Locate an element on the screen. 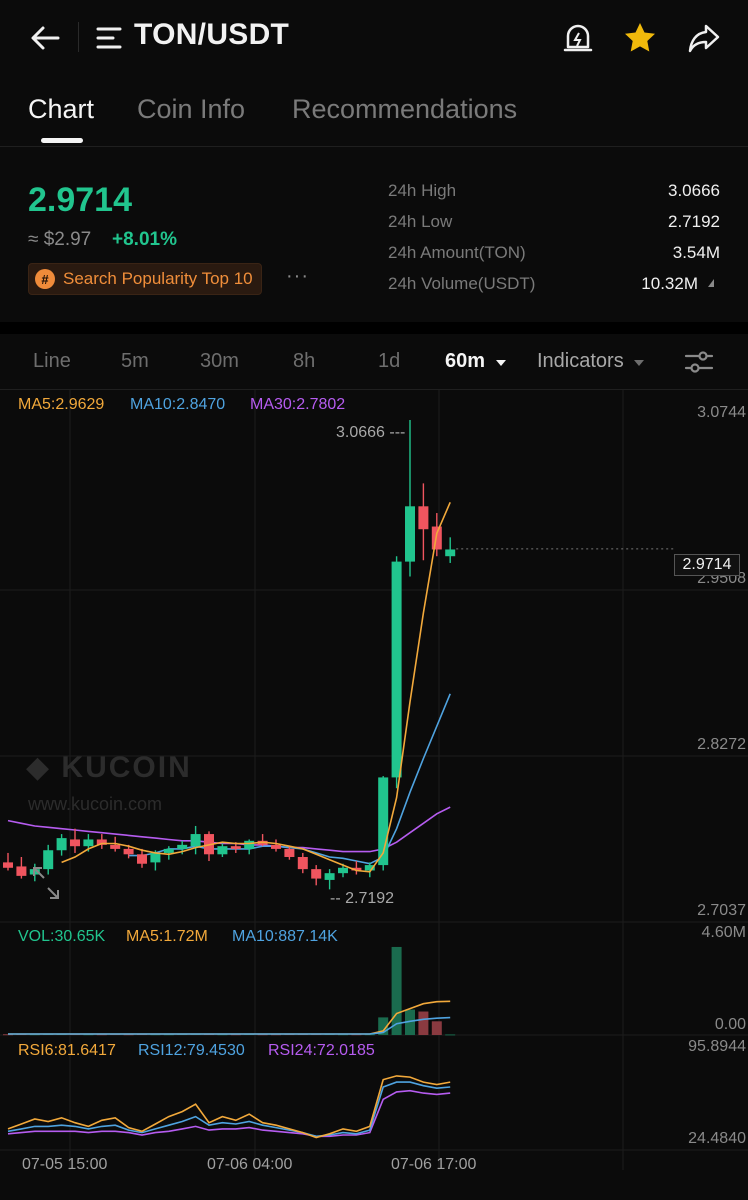 This screenshot has width=748, height=1200. low-marker: -- 2.7192 is located at coordinates (362, 898).